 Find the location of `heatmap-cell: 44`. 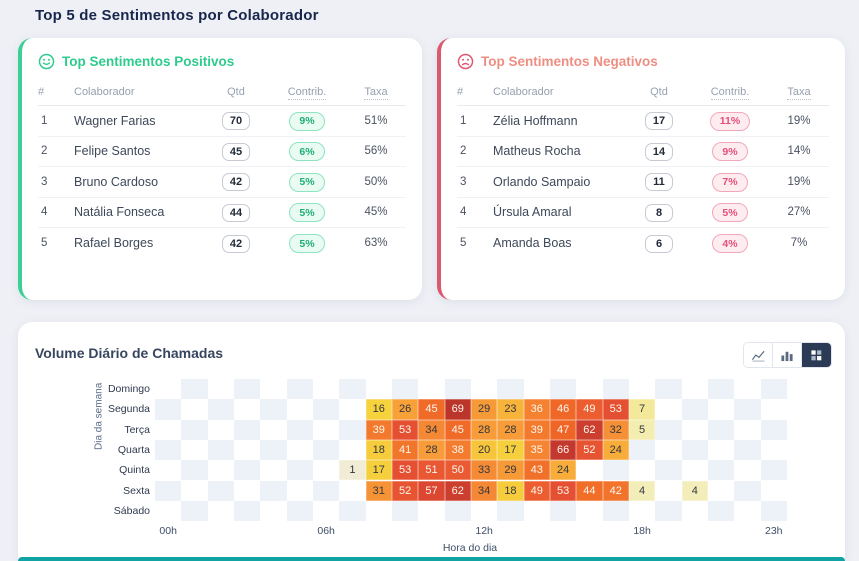

heatmap-cell: 44 is located at coordinates (589, 490).